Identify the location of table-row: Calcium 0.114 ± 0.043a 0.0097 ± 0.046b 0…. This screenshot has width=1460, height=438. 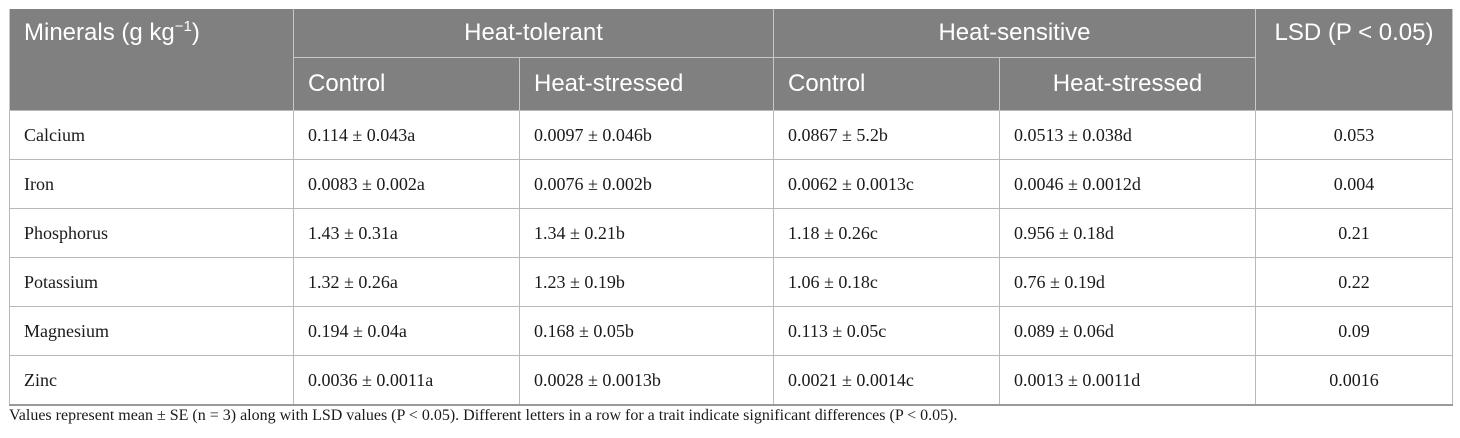
(731, 135).